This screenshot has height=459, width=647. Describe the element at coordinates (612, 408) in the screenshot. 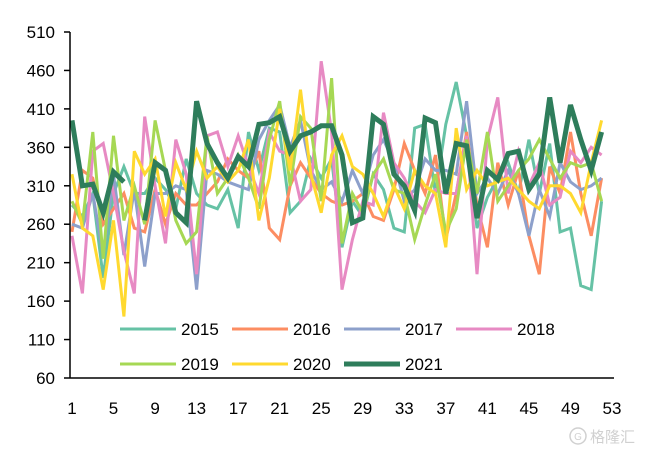

I see `x-tick-label: 53` at that location.